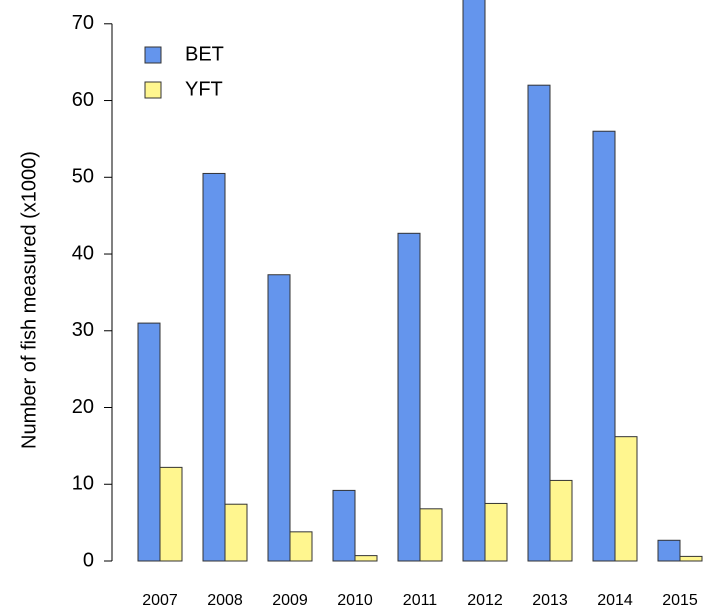 The width and height of the screenshot is (709, 614). I want to click on legend-label: BET, so click(204, 54).